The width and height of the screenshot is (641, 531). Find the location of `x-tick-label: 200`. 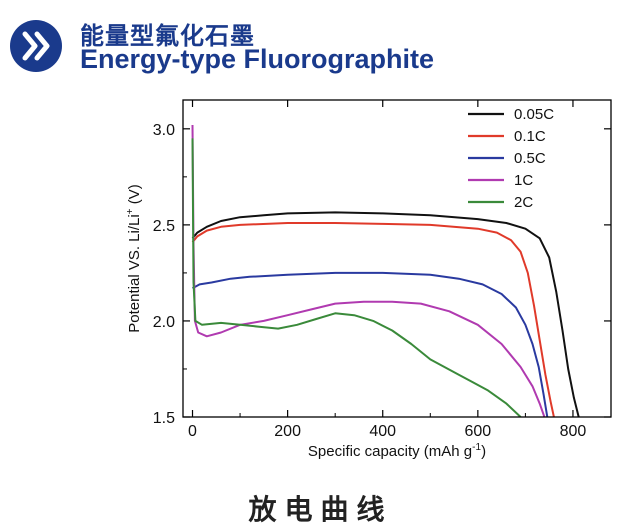

x-tick-label: 200 is located at coordinates (287, 431).